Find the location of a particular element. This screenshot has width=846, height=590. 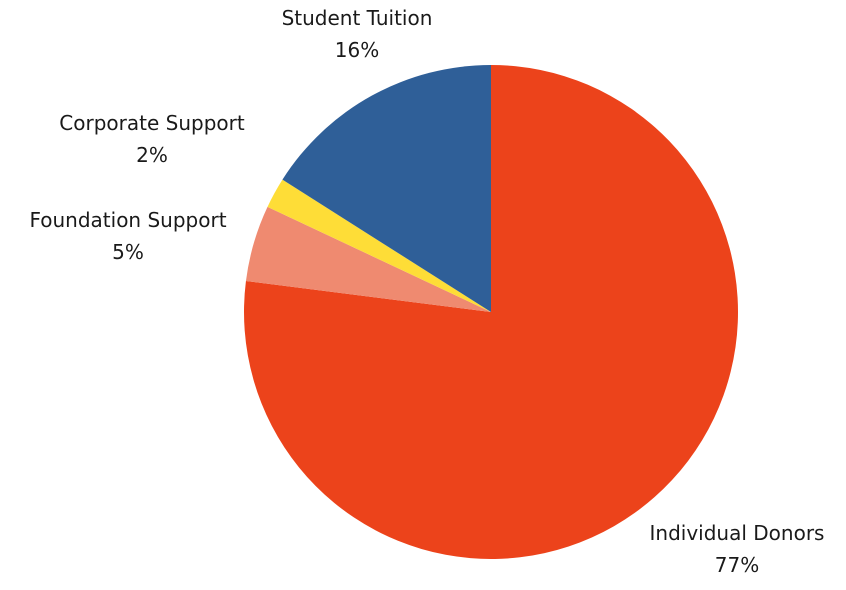

pie-slice-corporate-support is located at coordinates (379, 245).